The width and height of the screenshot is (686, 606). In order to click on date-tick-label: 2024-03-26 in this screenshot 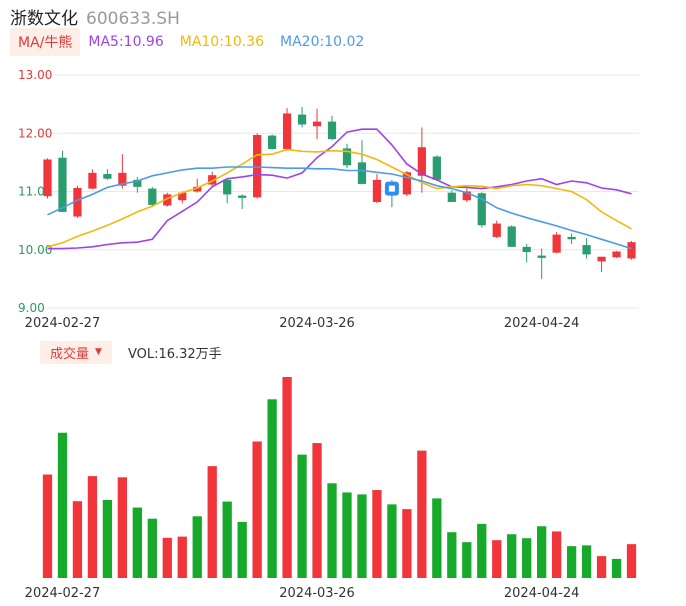, I will do `click(317, 323)`.